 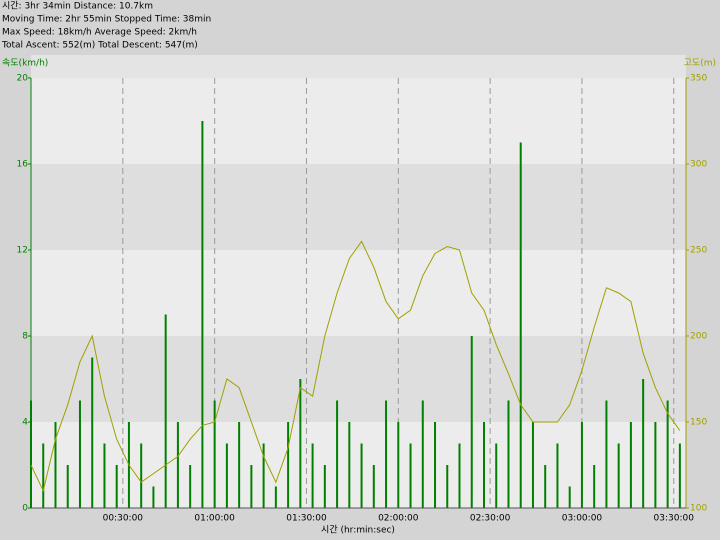 I want to click on x-axis-label: 시간 (hr:min:sec), so click(x=358, y=530).